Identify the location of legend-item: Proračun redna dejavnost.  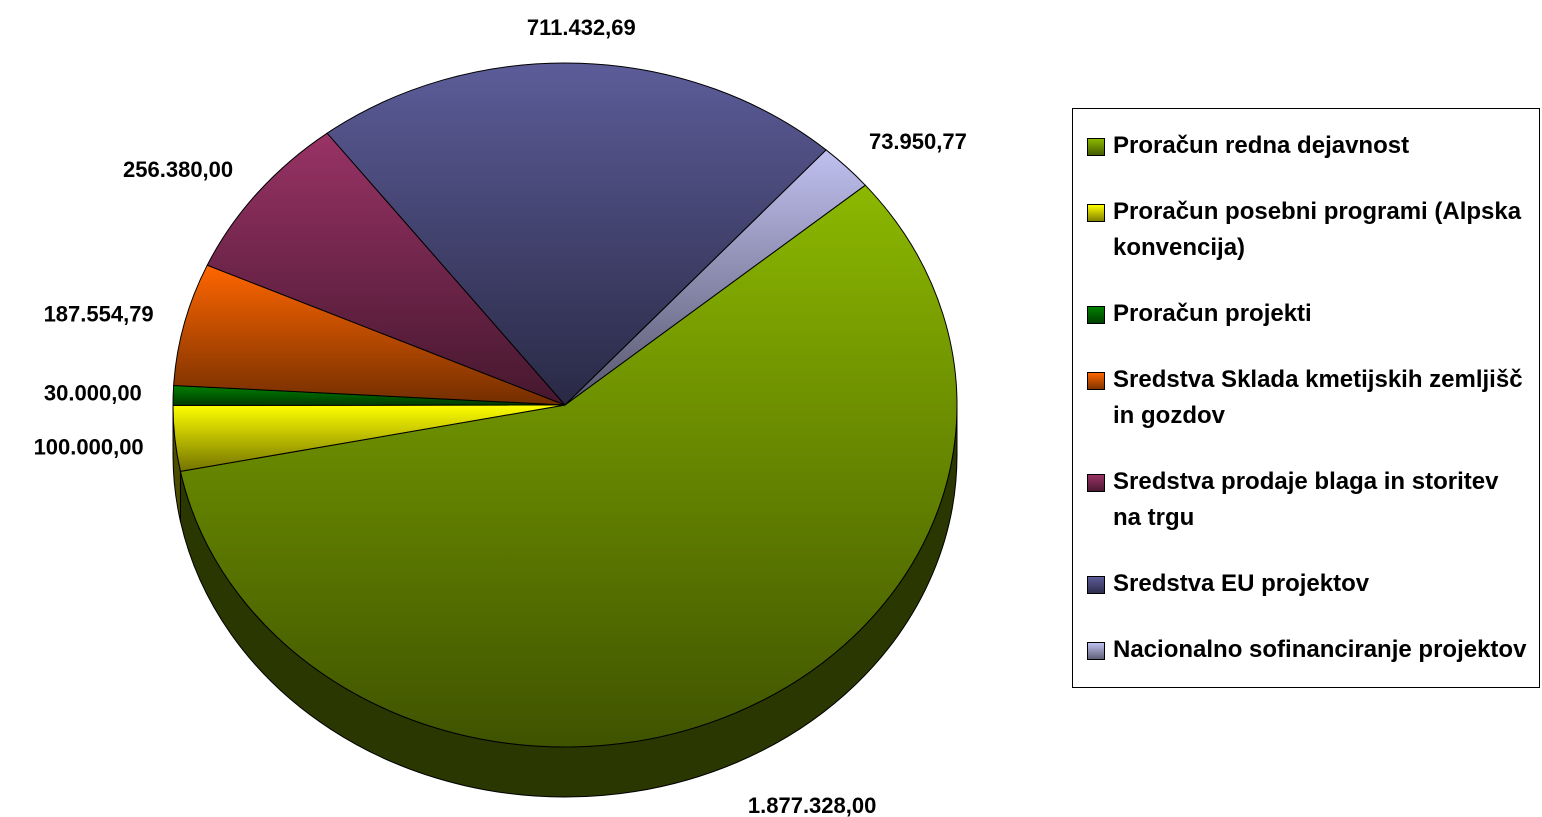
(1309, 146).